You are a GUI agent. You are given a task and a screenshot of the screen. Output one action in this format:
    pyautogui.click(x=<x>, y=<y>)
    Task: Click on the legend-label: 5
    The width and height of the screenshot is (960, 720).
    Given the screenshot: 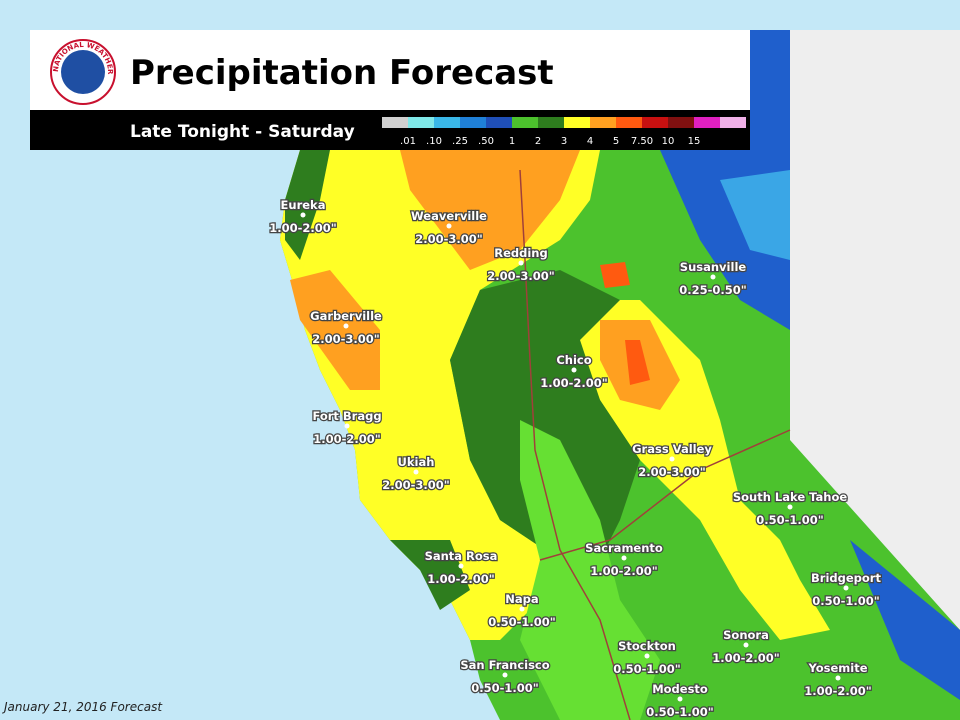 What is the action you would take?
    pyautogui.click(x=616, y=141)
    